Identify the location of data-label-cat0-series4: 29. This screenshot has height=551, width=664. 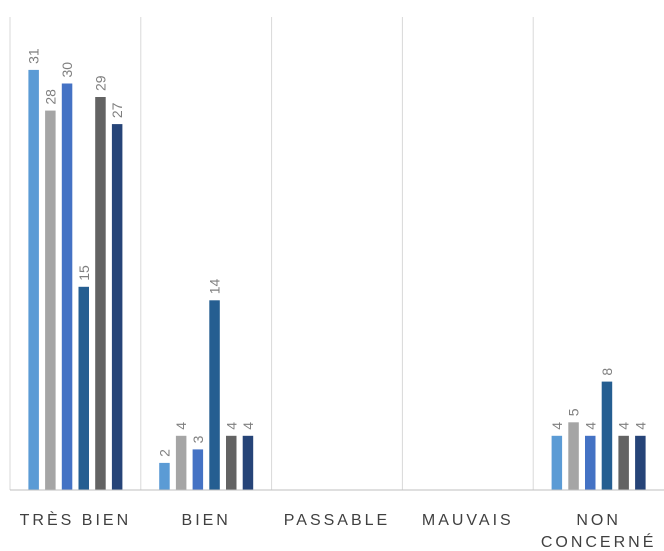
(101, 83).